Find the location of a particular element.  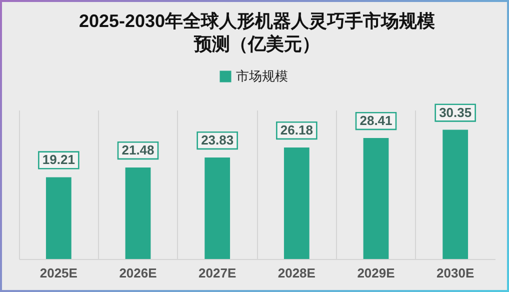

x-tick-label: 2028E is located at coordinates (297, 273).